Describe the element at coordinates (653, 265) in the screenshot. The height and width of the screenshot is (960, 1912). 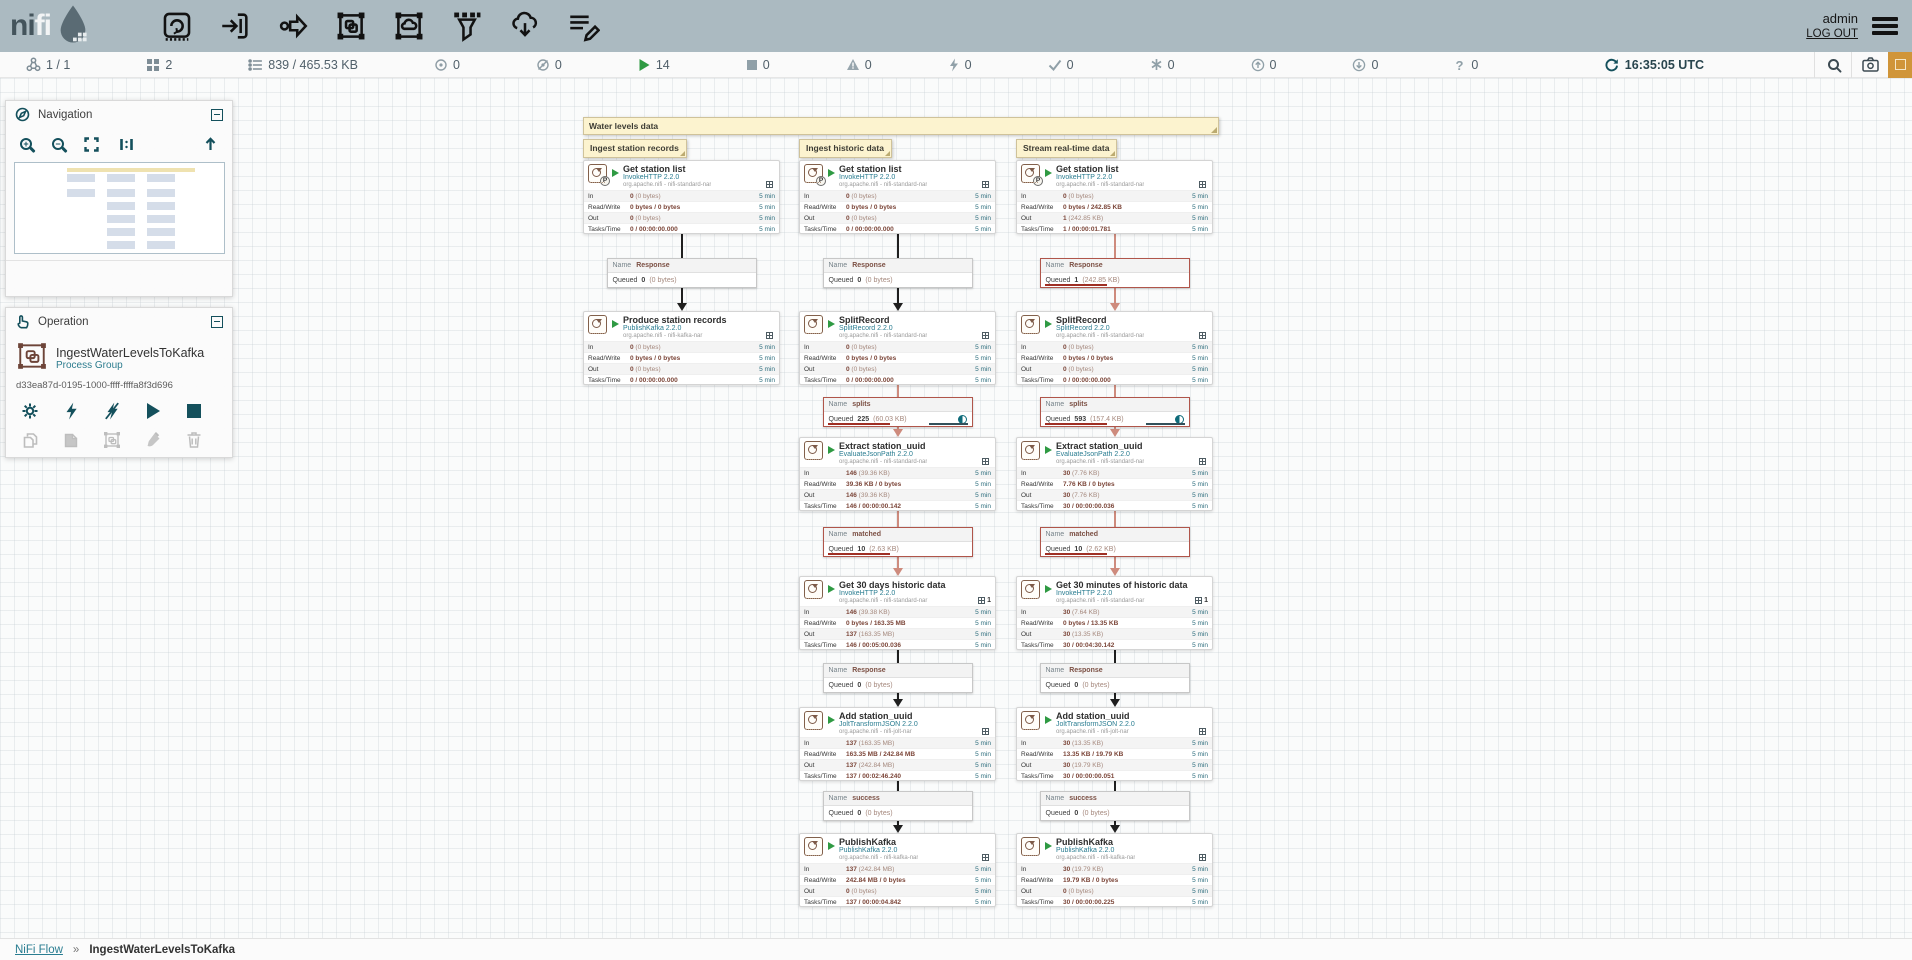
I see `connection-name-value: Response` at that location.